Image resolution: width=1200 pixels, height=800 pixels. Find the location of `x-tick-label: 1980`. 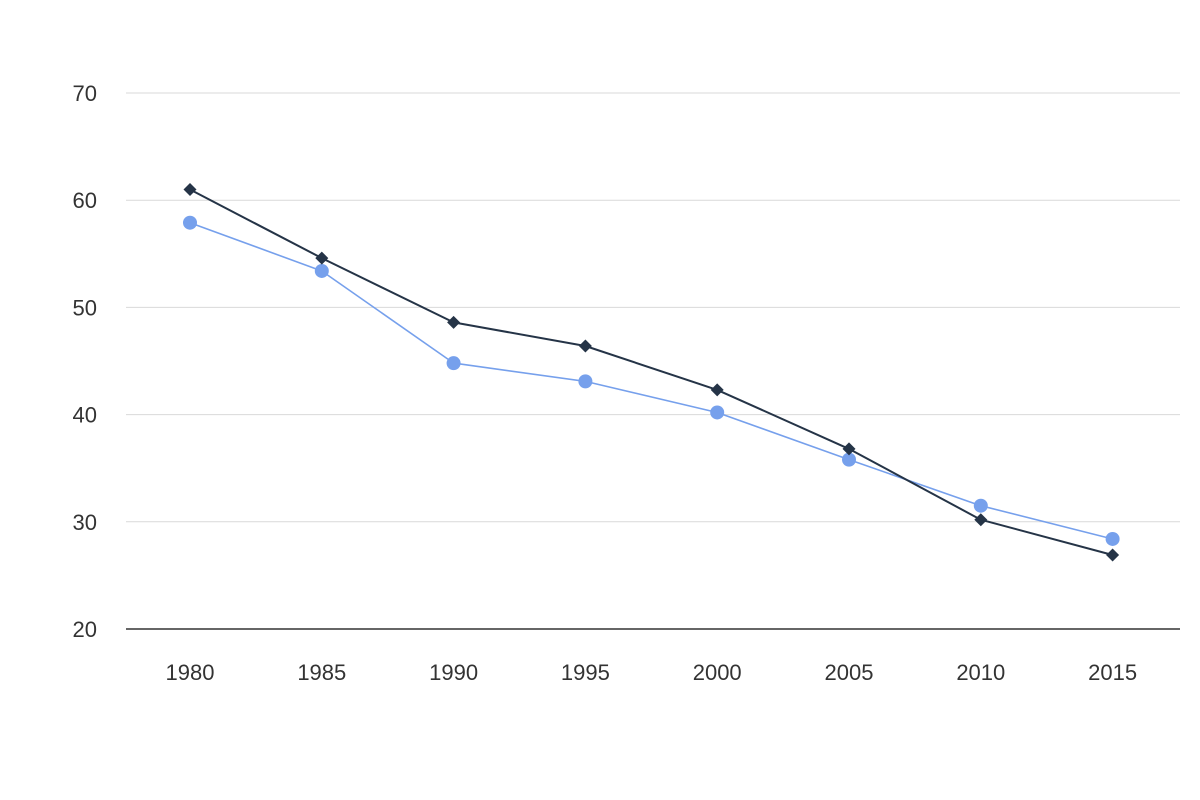

x-tick-label: 1980 is located at coordinates (190, 672).